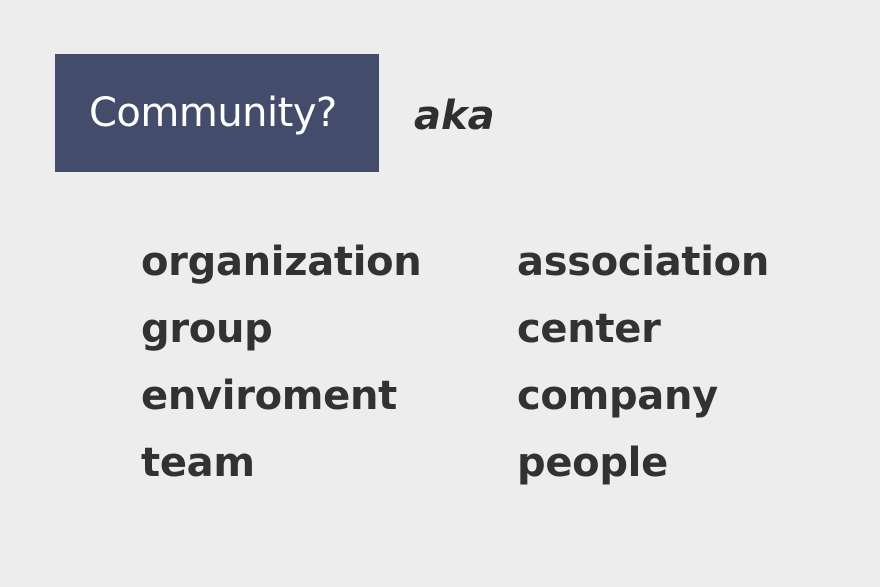  What do you see at coordinates (592, 463) in the screenshot?
I see `synonym-item: people` at bounding box center [592, 463].